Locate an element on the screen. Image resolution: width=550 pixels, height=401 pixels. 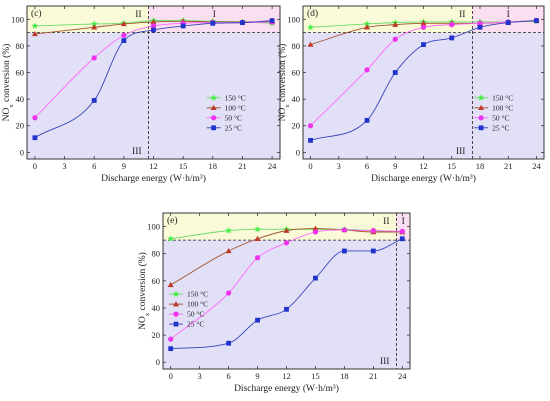
y-tick-label: 60 is located at coordinates (156, 281).